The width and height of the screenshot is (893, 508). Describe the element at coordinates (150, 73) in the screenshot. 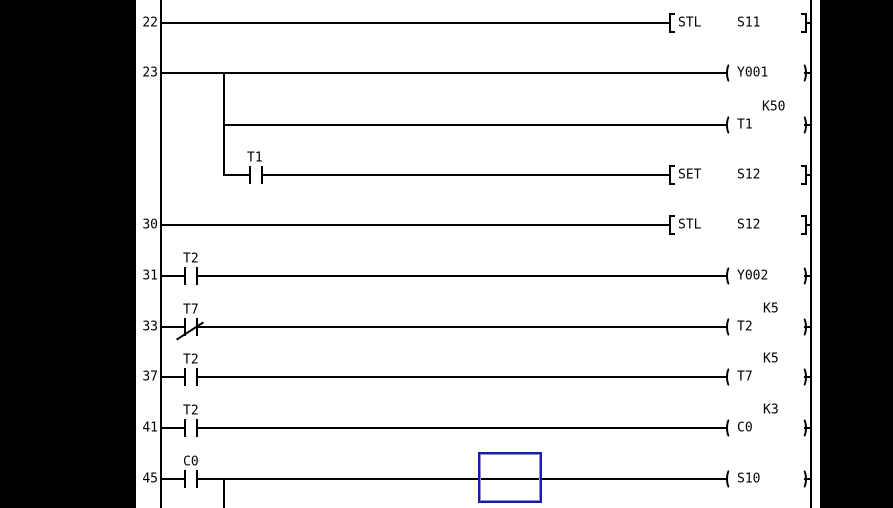

I see `step-number: 23` at that location.